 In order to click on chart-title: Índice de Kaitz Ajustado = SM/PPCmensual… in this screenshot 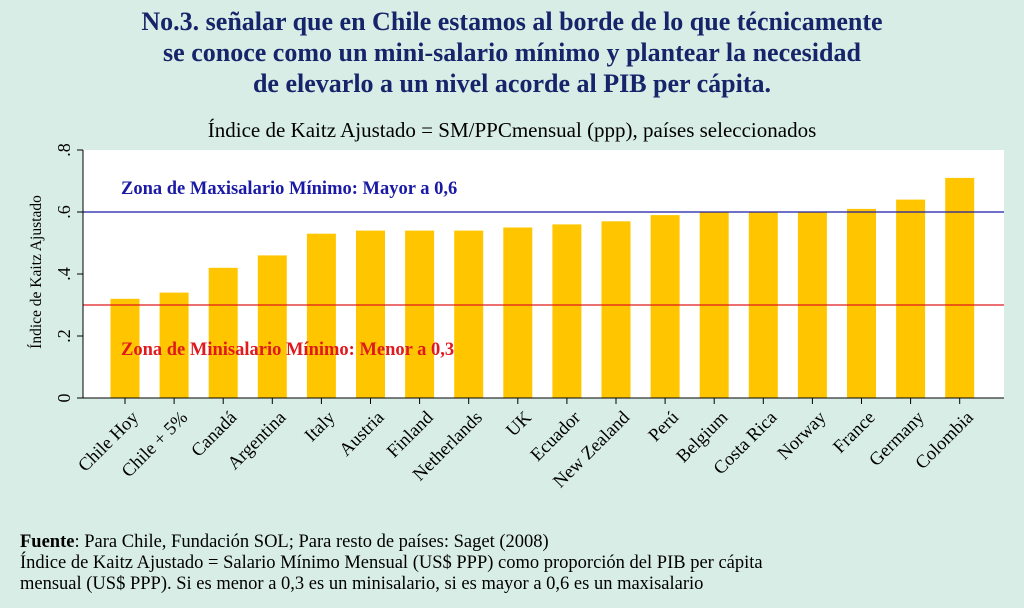, I will do `click(512, 130)`.